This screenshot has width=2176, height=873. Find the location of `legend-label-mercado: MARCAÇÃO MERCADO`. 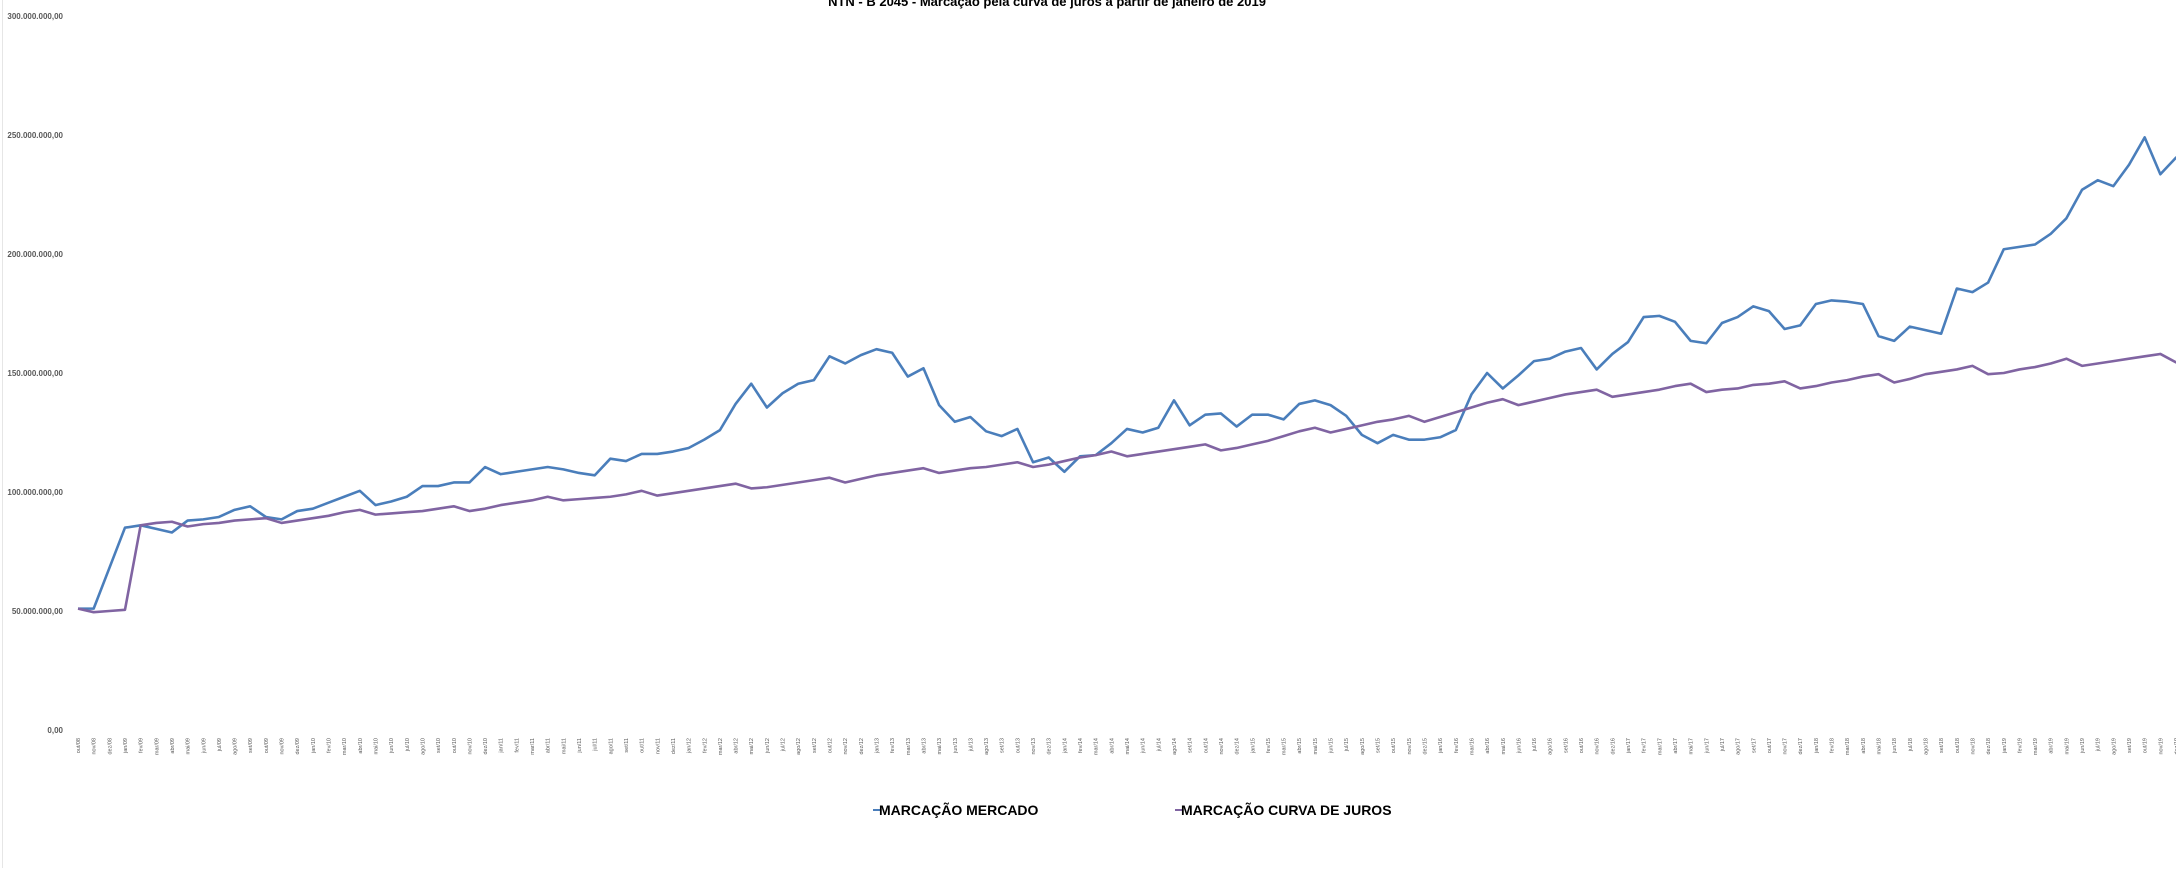

legend-label-mercado: MARCAÇÃO MERCADO is located at coordinates (959, 809).